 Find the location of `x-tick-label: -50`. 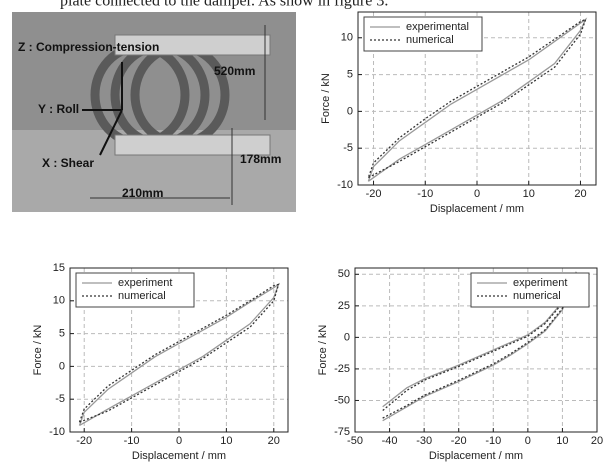

x-tick-label: -50 is located at coordinates (355, 441).